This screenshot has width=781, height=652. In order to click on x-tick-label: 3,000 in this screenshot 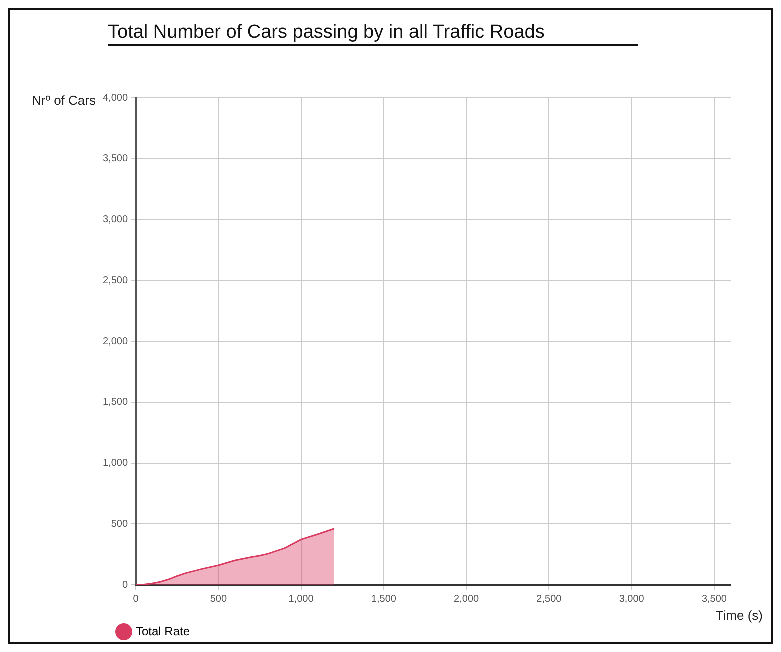, I will do `click(632, 599)`.